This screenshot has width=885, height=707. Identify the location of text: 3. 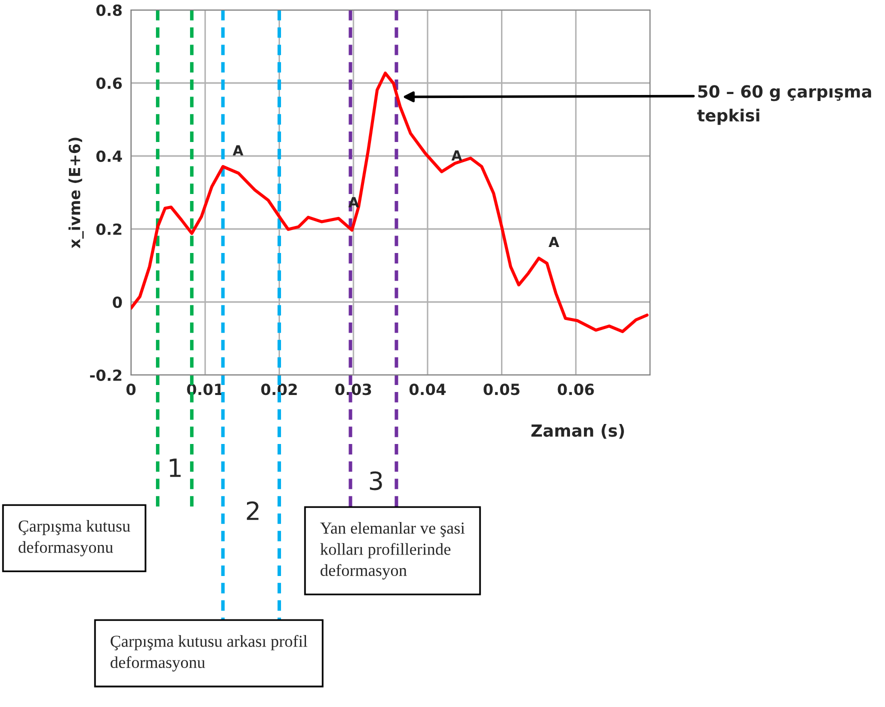
(376, 480).